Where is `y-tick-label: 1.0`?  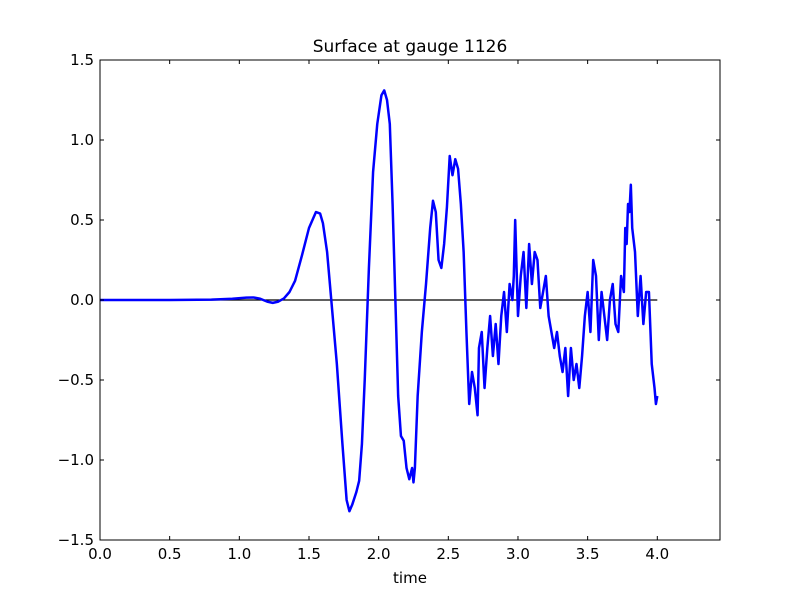
y-tick-label: 1.0 is located at coordinates (82, 140).